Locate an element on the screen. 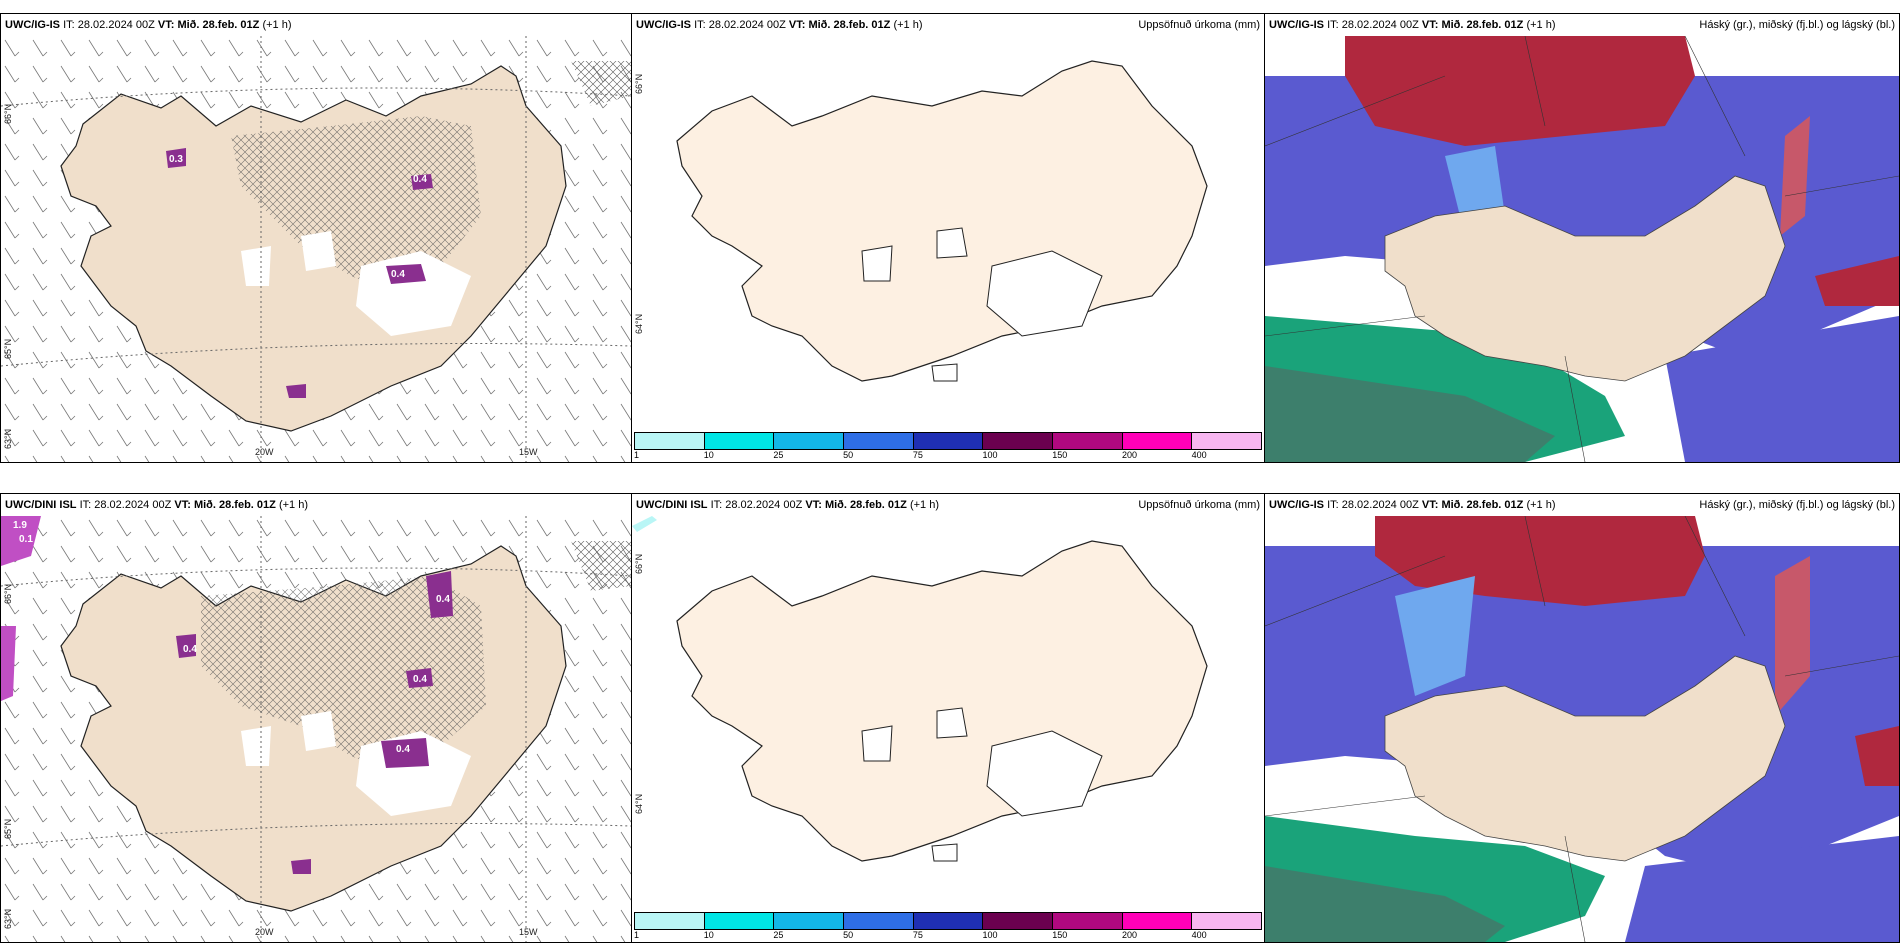 This screenshot has width=1900, height=950. colorbar-label: 75 is located at coordinates (917, 455).